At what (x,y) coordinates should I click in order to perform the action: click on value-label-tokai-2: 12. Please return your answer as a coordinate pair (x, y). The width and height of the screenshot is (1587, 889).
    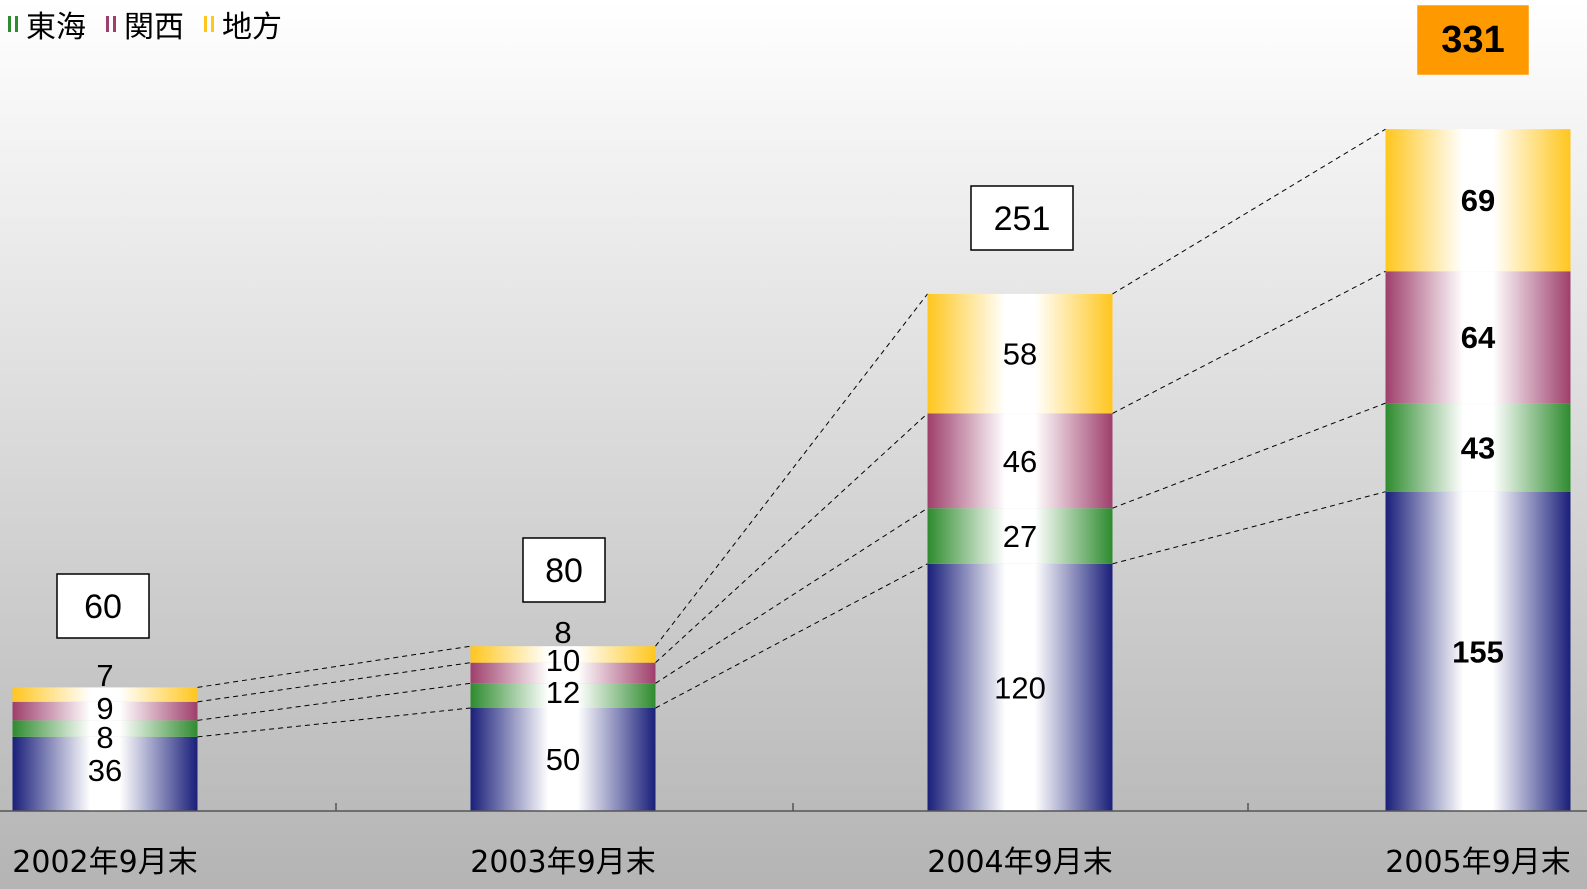
    Looking at the image, I should click on (563, 692).